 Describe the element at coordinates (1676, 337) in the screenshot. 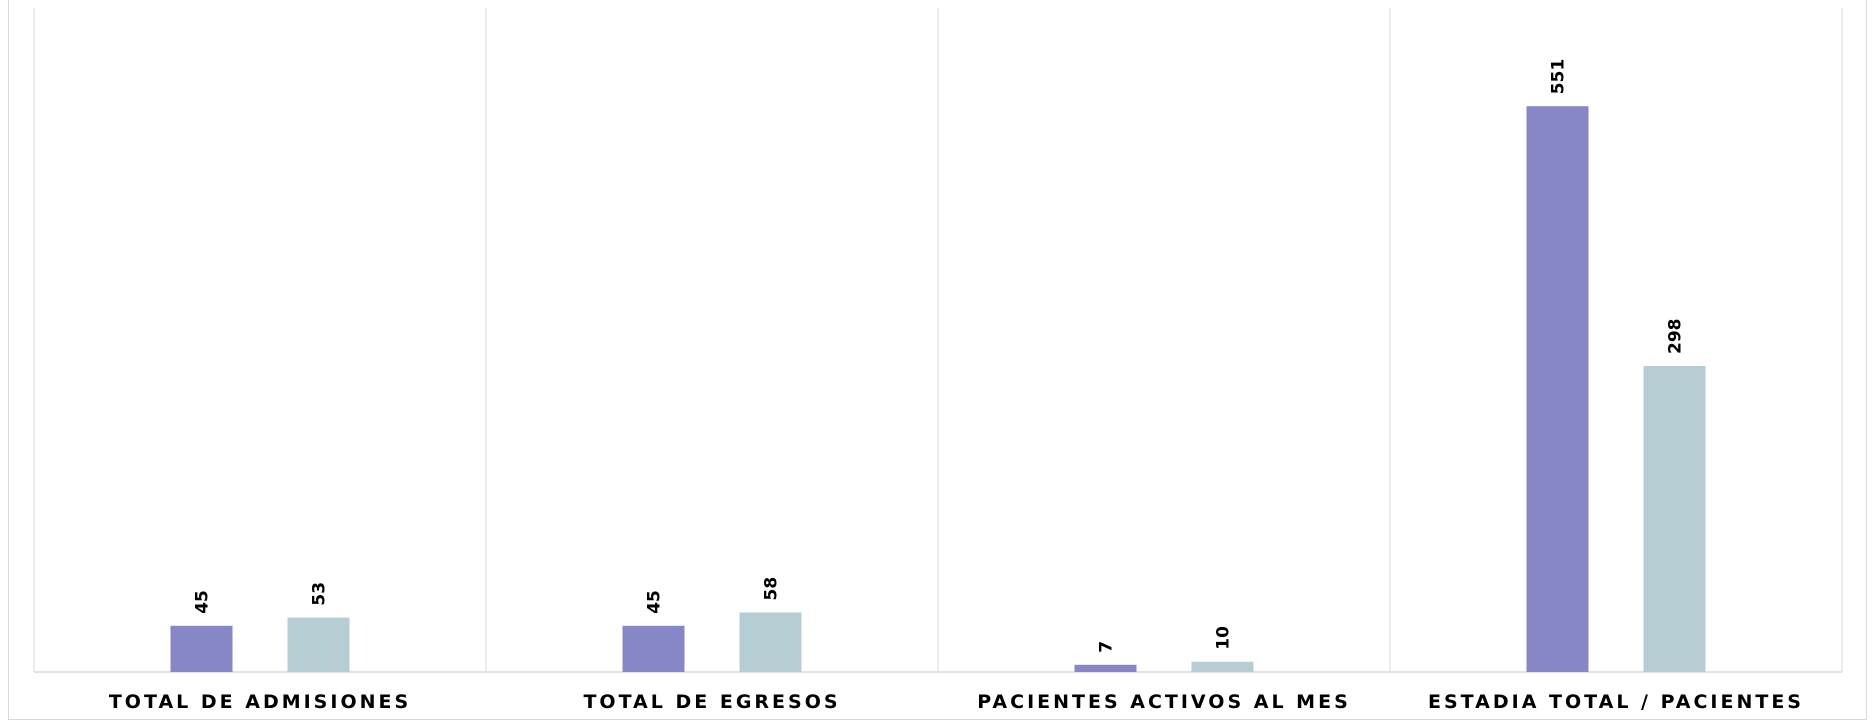

I see `data-label: 298` at that location.